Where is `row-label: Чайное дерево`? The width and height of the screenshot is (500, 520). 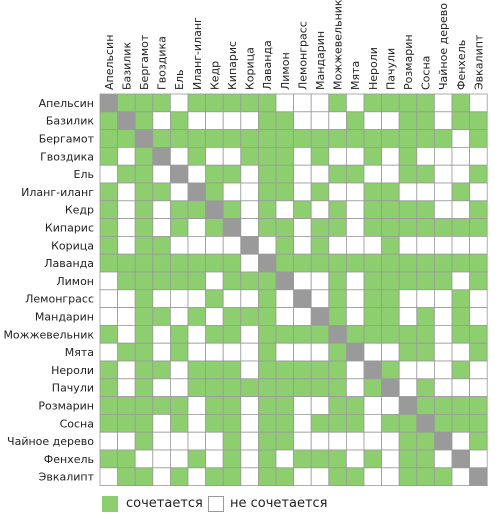
row-label: Чайное дерево is located at coordinates (50, 441).